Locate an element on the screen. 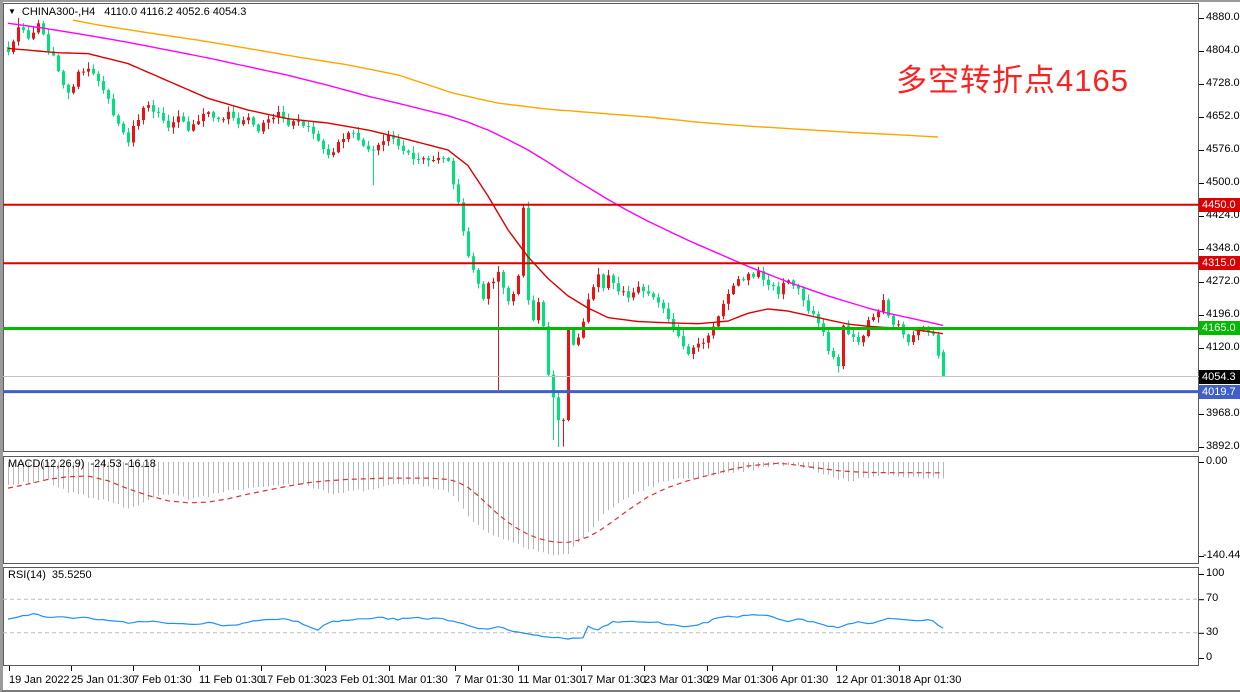  macd-name-label: MACD(12,26,9) is located at coordinates (46, 464).